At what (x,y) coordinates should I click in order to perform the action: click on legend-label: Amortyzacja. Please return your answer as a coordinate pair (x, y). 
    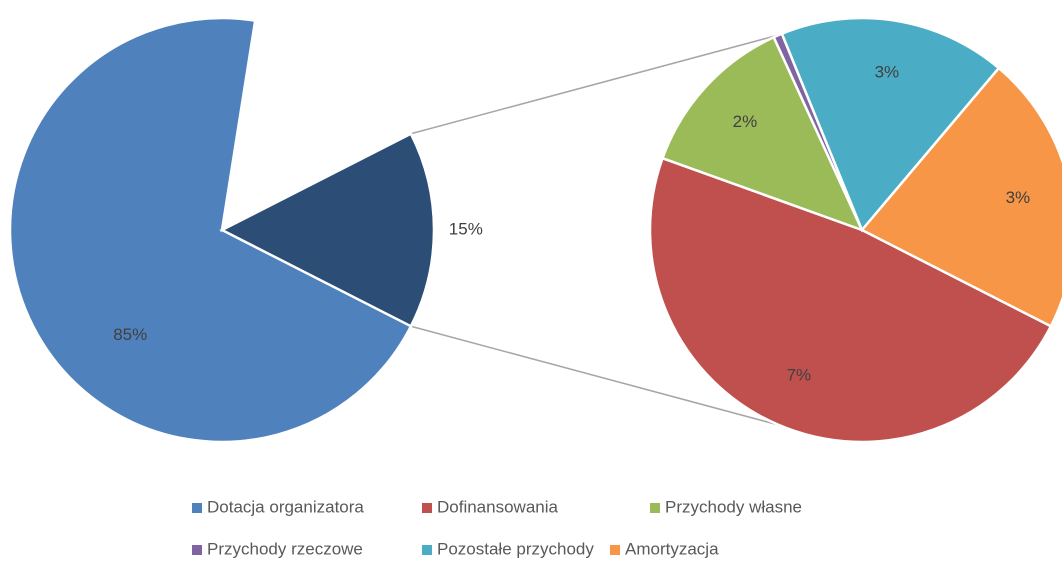
    Looking at the image, I should click on (672, 548).